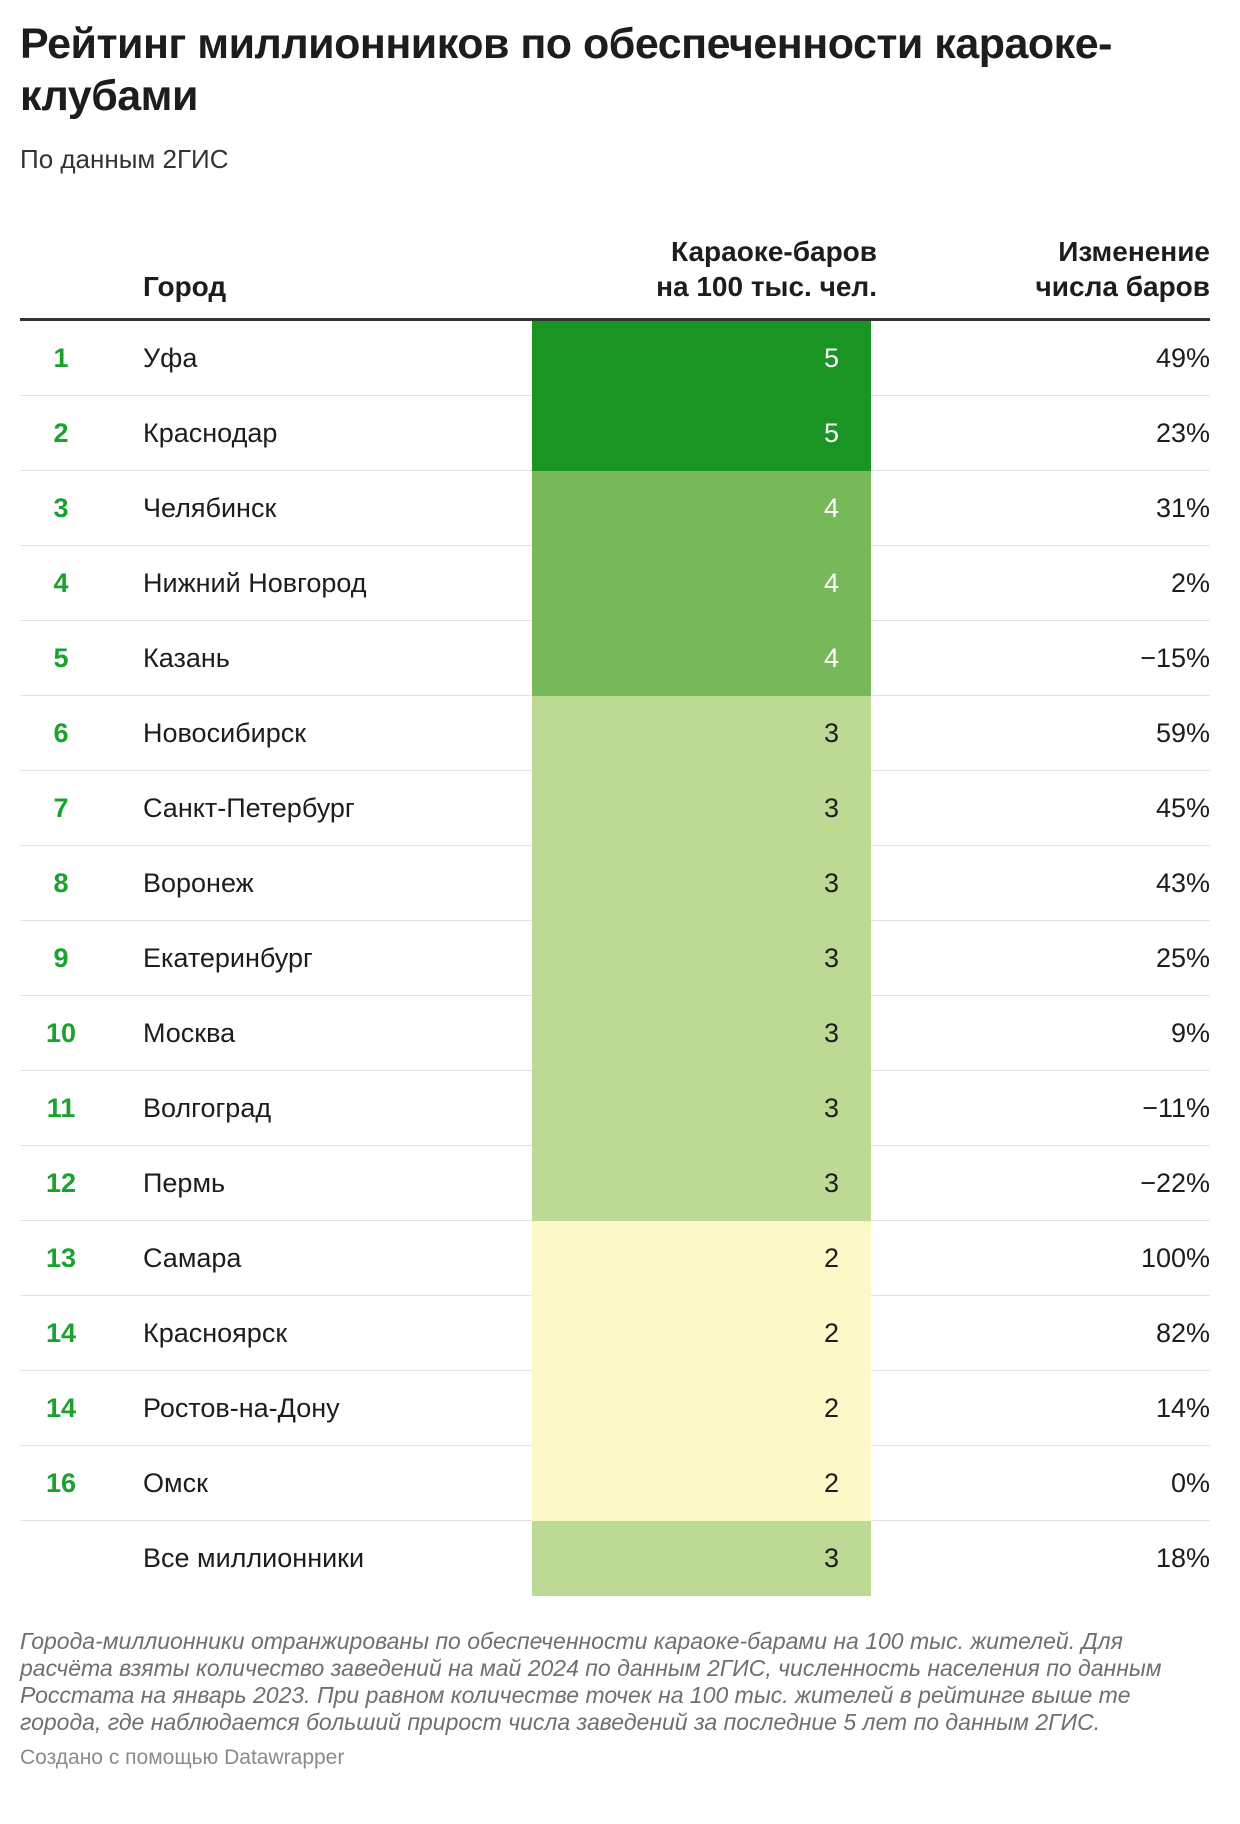 The image size is (1240, 1824). Describe the element at coordinates (254, 1558) in the screenshot. I see `row-city: Все миллионники` at that location.